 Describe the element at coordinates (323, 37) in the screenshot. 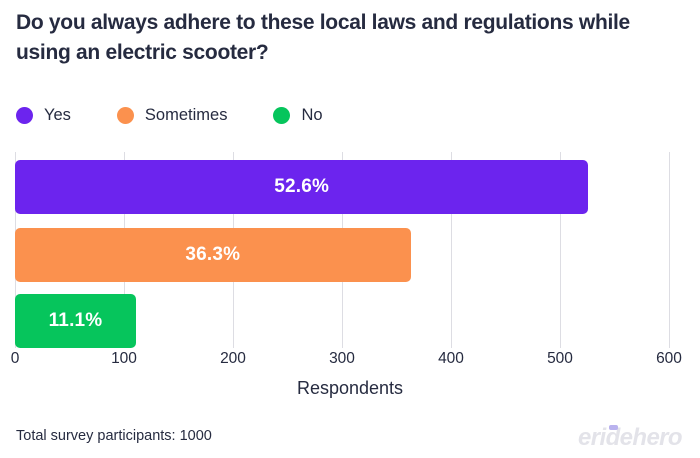

I see `chart-title-line-2: while using an electric scooter?` at that location.